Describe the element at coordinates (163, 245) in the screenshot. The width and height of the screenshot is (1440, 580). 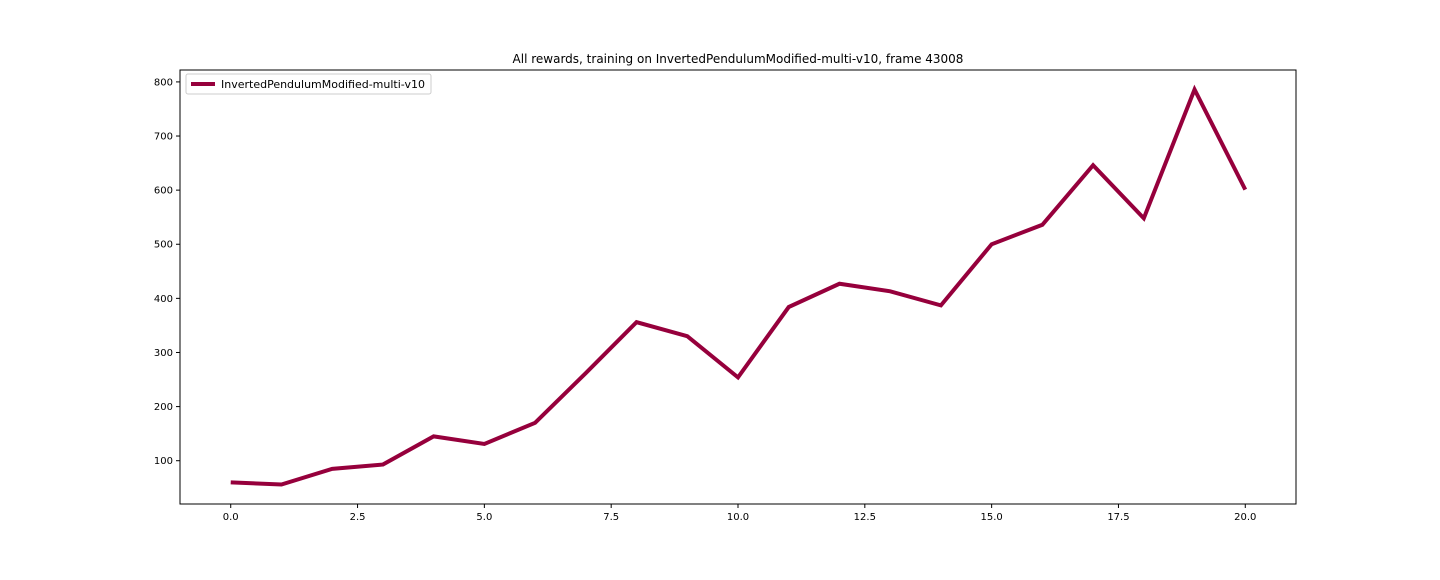
I see `y-tick-label: 500` at that location.